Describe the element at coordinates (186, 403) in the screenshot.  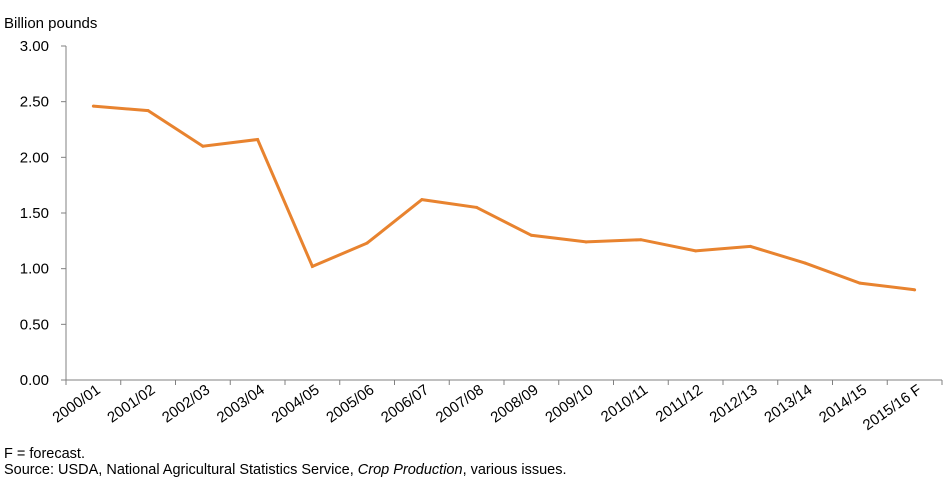
I see `x-tick-label: 2002/03` at that location.